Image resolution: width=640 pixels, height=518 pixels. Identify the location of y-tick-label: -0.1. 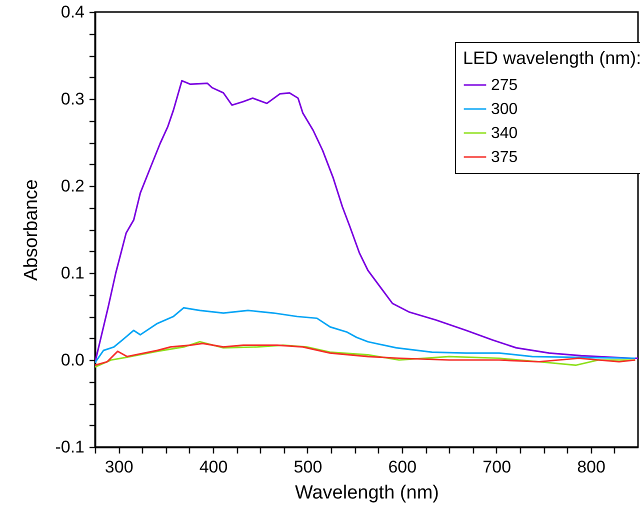
(69, 447).